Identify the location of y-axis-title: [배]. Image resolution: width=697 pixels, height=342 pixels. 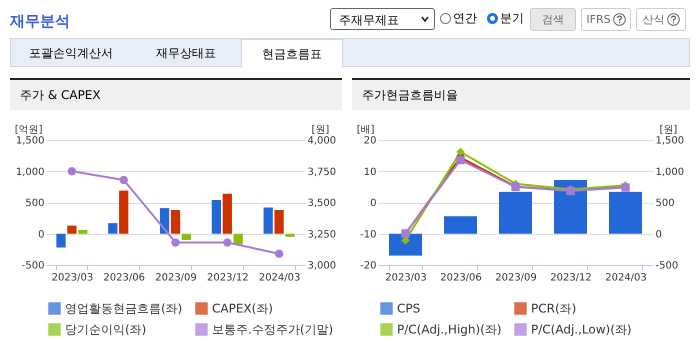
(365, 130).